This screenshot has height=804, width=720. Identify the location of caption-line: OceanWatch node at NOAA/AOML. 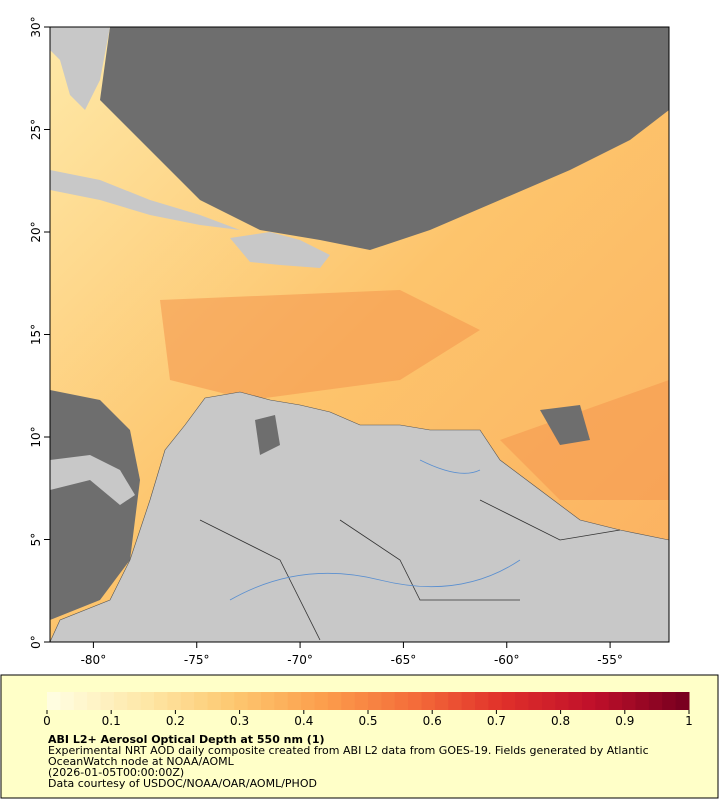
(141, 761).